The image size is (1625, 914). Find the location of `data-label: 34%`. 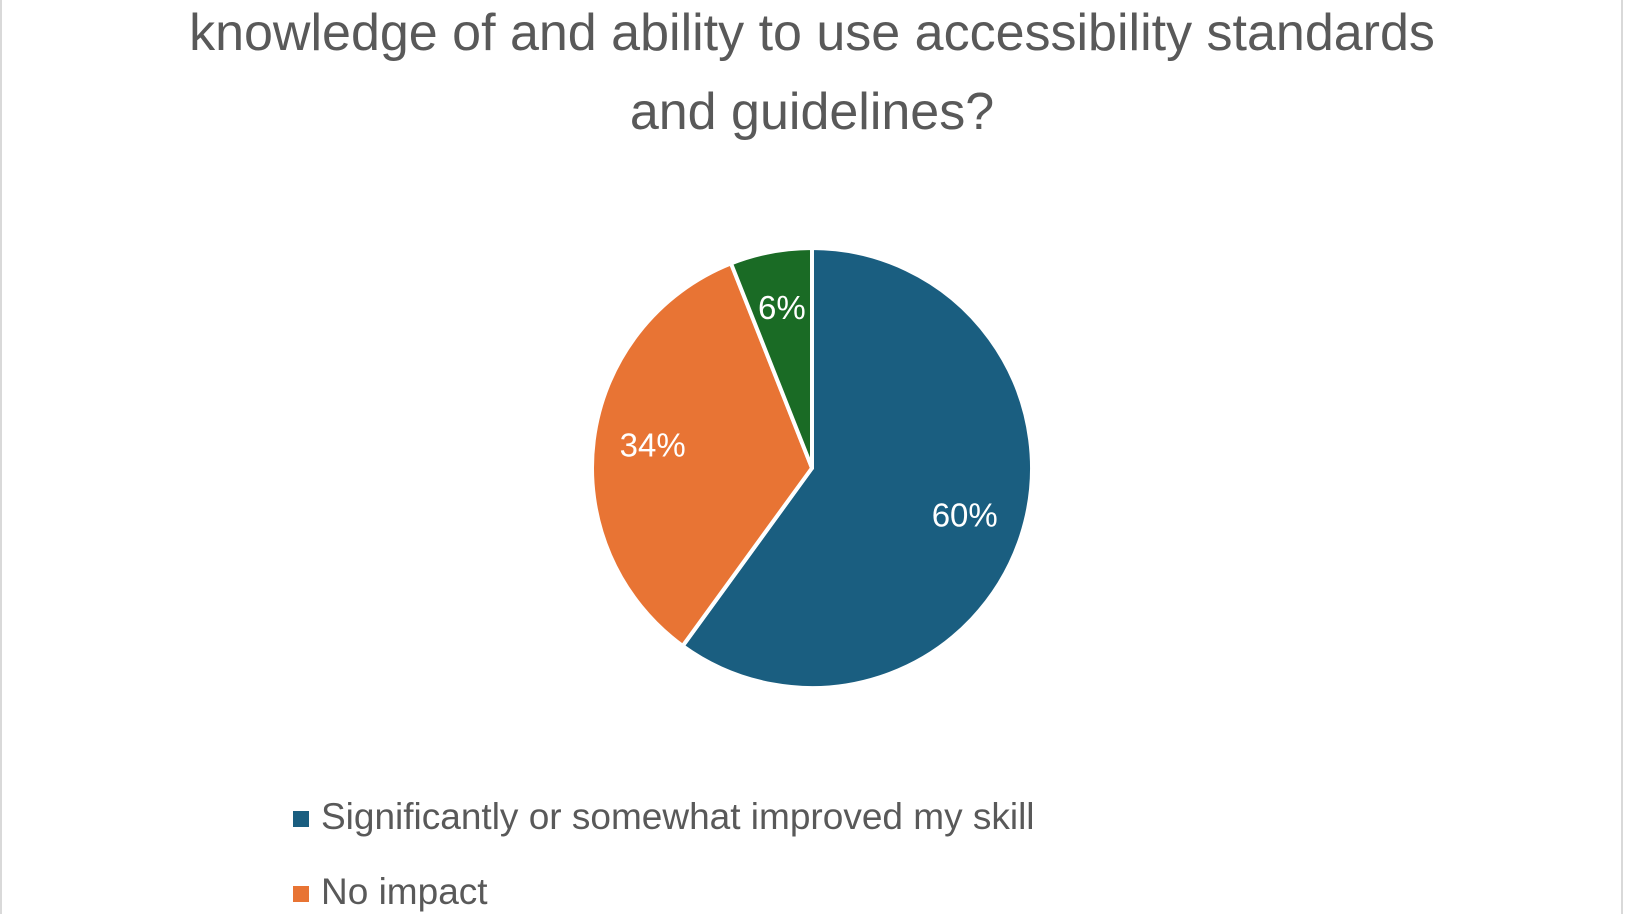

data-label: 34% is located at coordinates (653, 445).